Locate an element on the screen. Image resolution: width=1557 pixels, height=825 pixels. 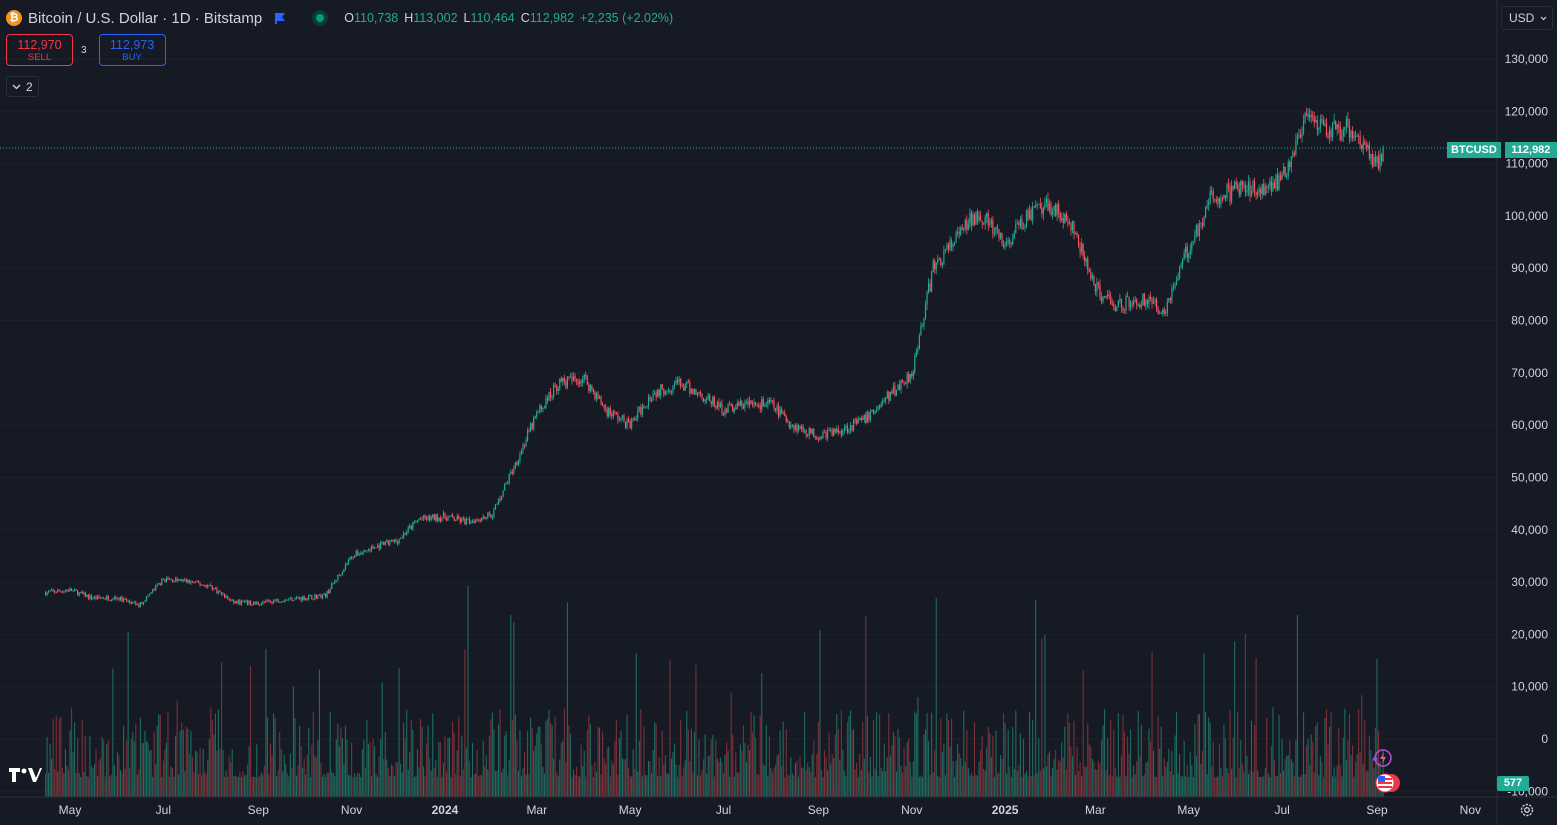
currency-select: USD is located at coordinates (1527, 18).